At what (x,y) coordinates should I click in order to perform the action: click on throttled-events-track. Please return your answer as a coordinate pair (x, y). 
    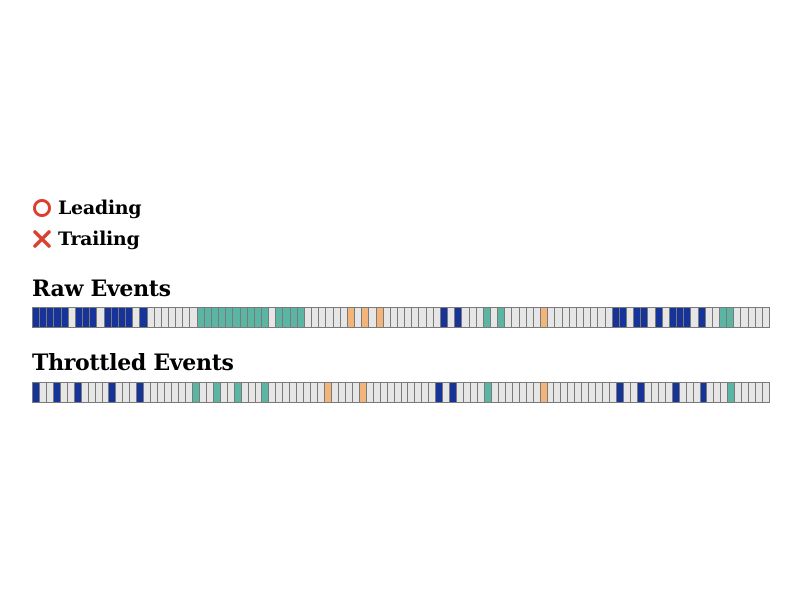
    Looking at the image, I should click on (401, 392).